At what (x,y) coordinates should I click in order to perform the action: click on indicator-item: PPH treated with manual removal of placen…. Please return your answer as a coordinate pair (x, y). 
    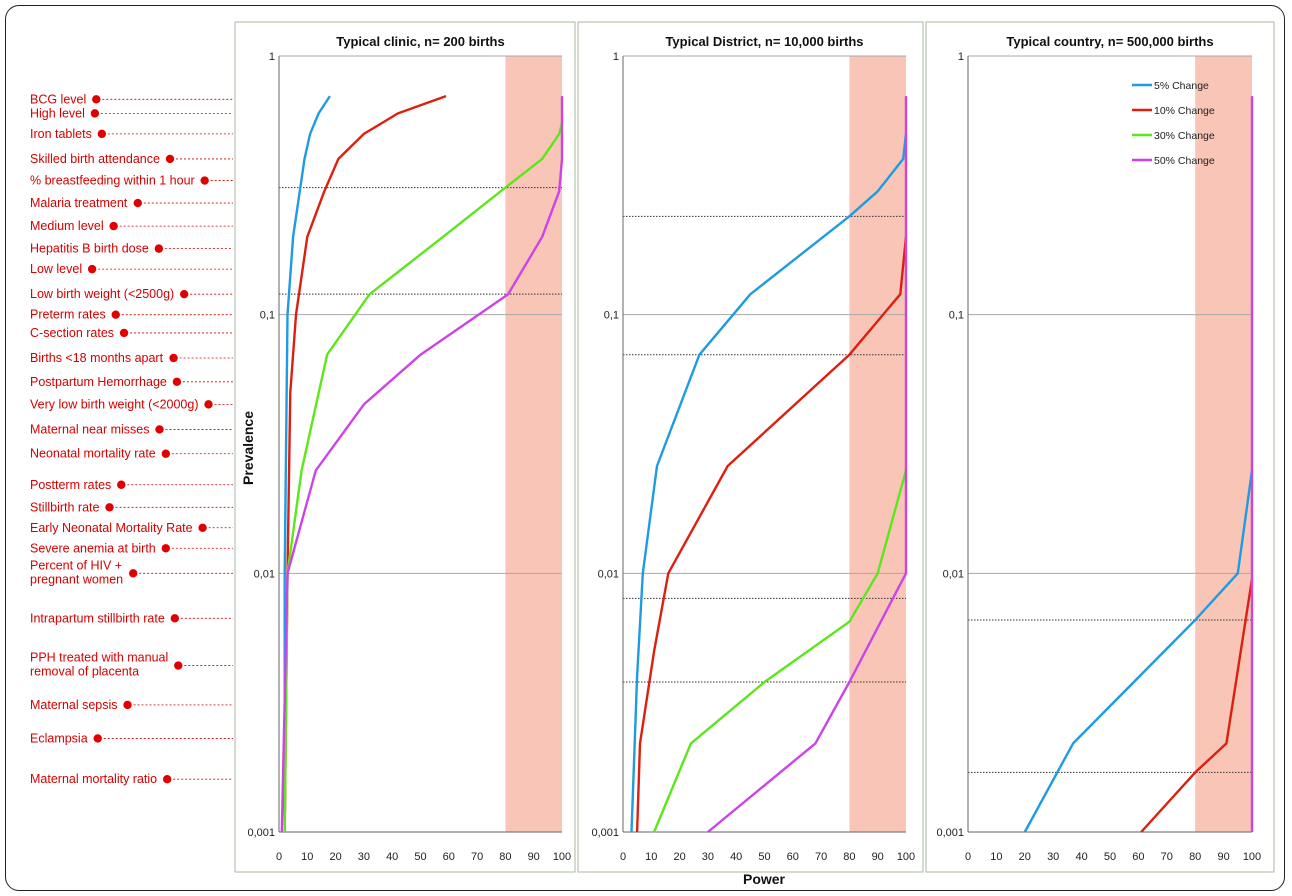
    Looking at the image, I should click on (131, 665).